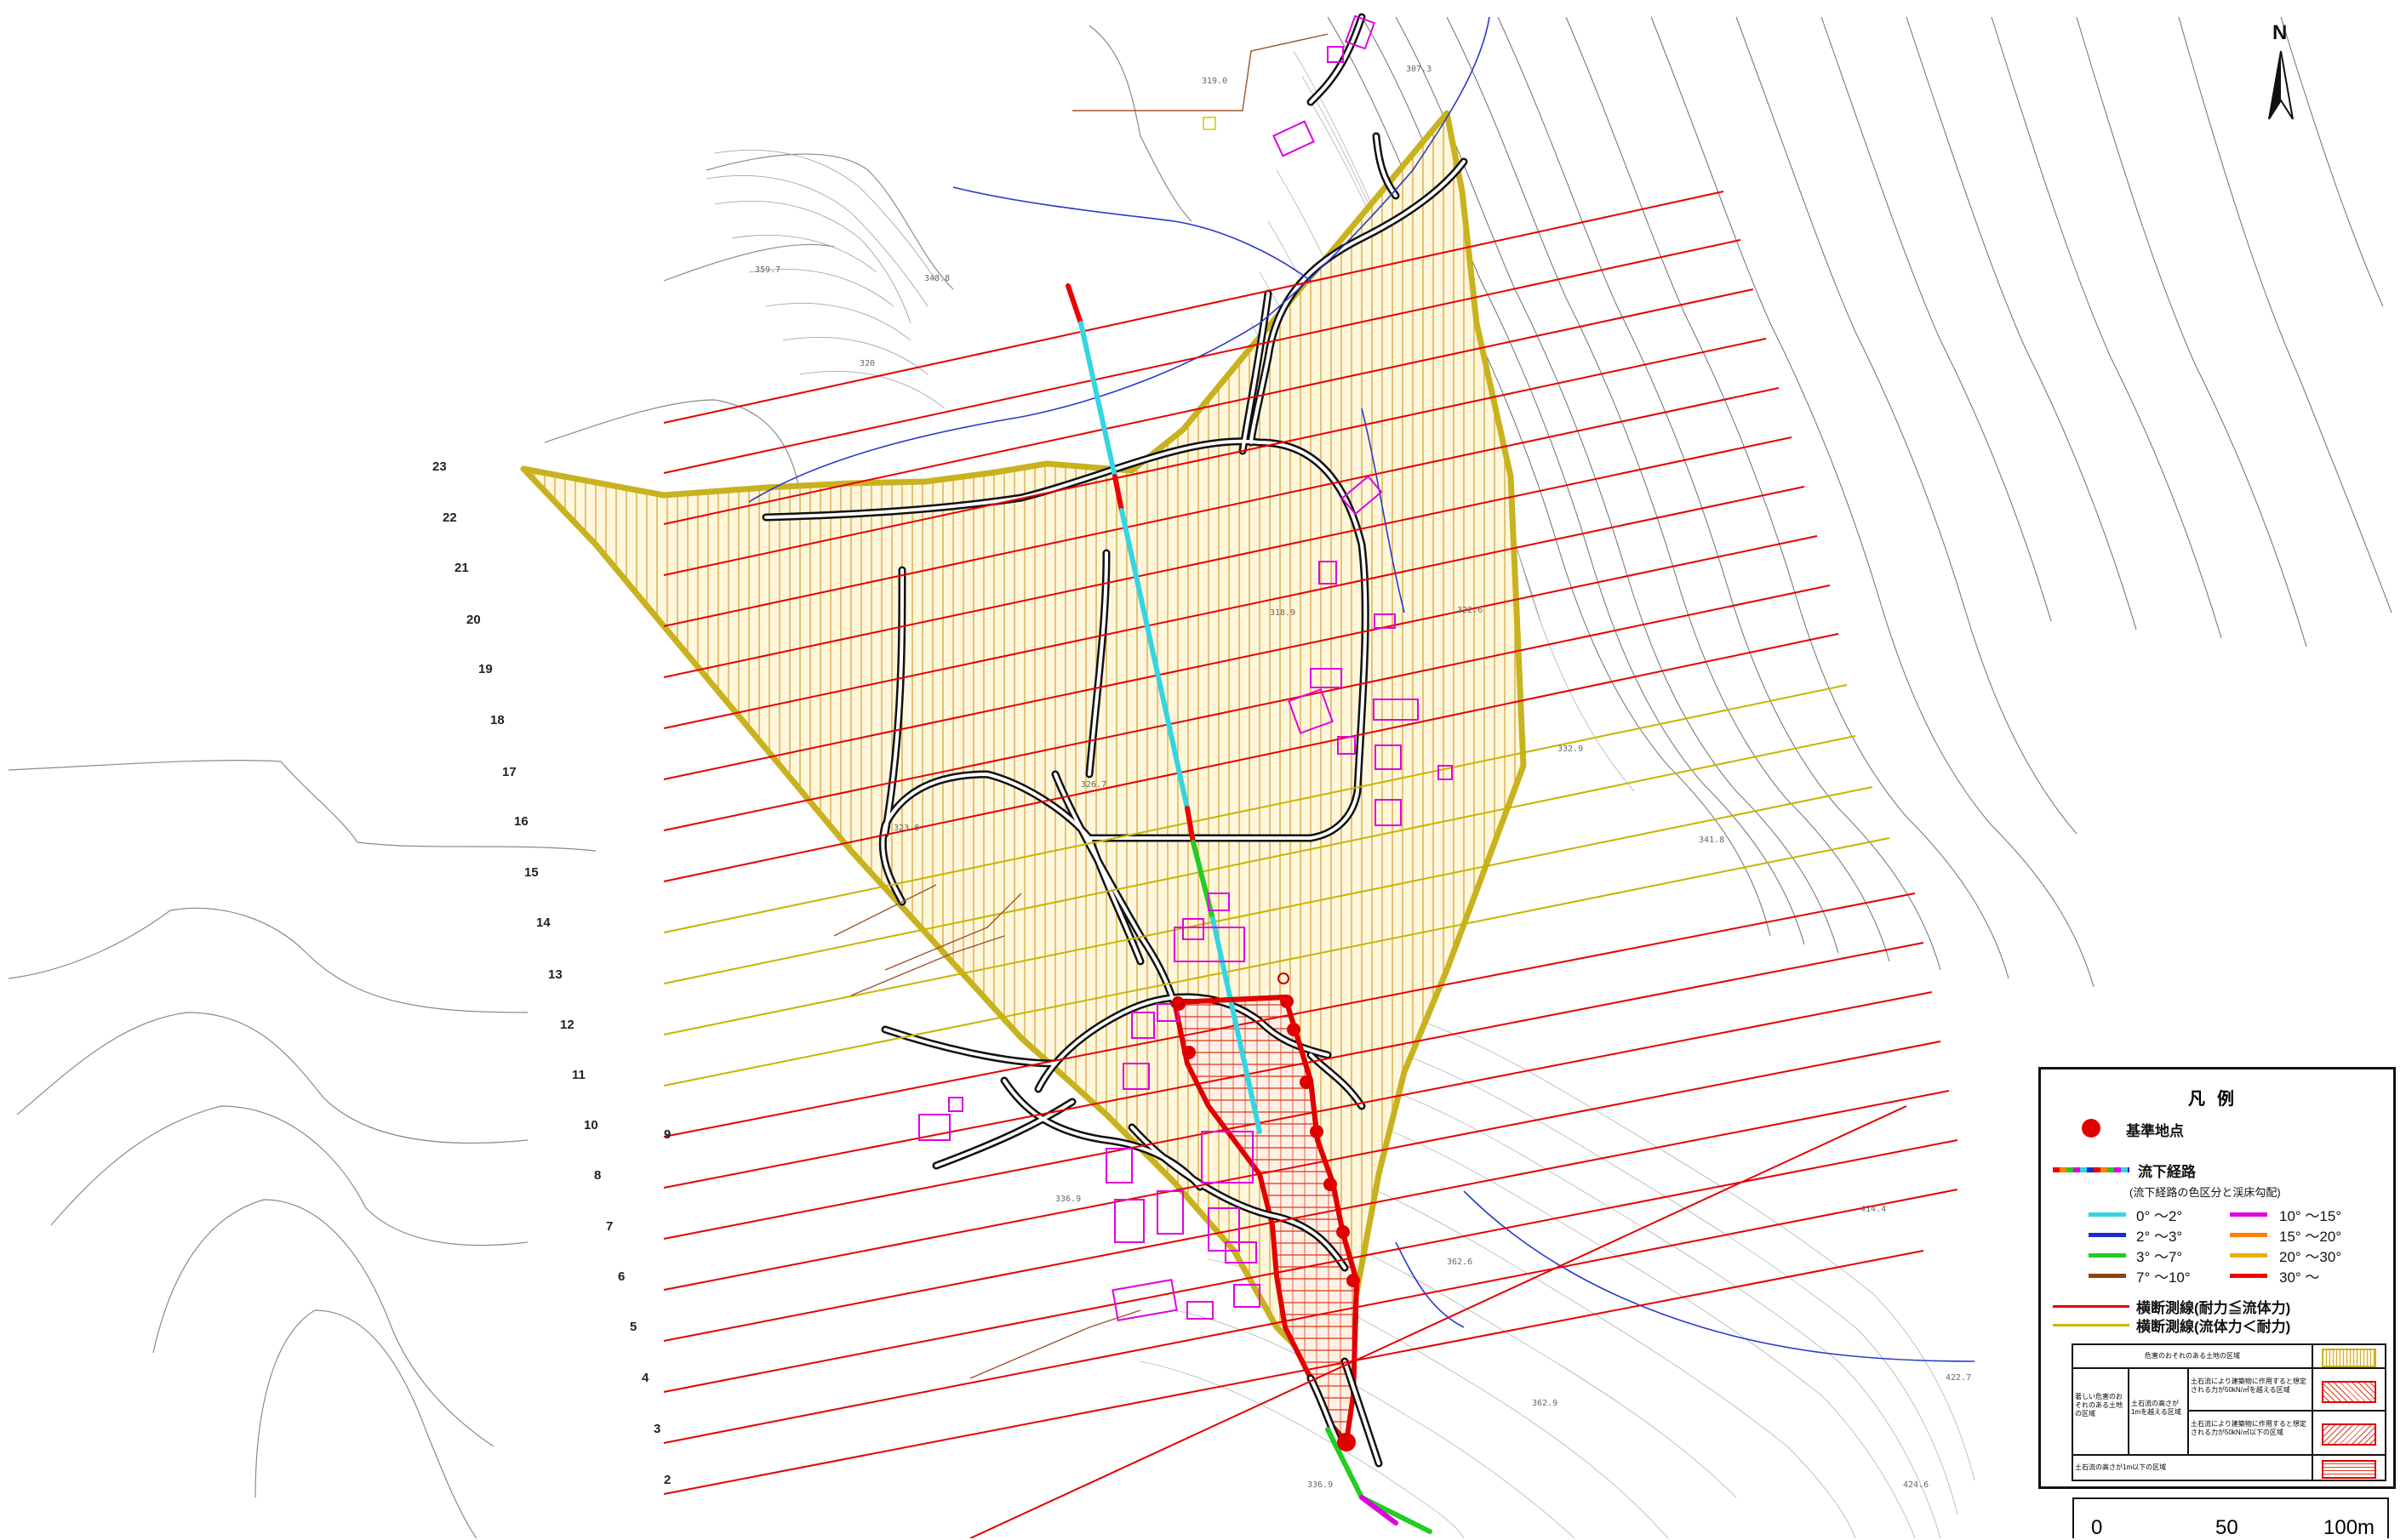  What do you see at coordinates (2155, 1130) in the screenshot?
I see `legend-reference-point: 基準地点` at bounding box center [2155, 1130].